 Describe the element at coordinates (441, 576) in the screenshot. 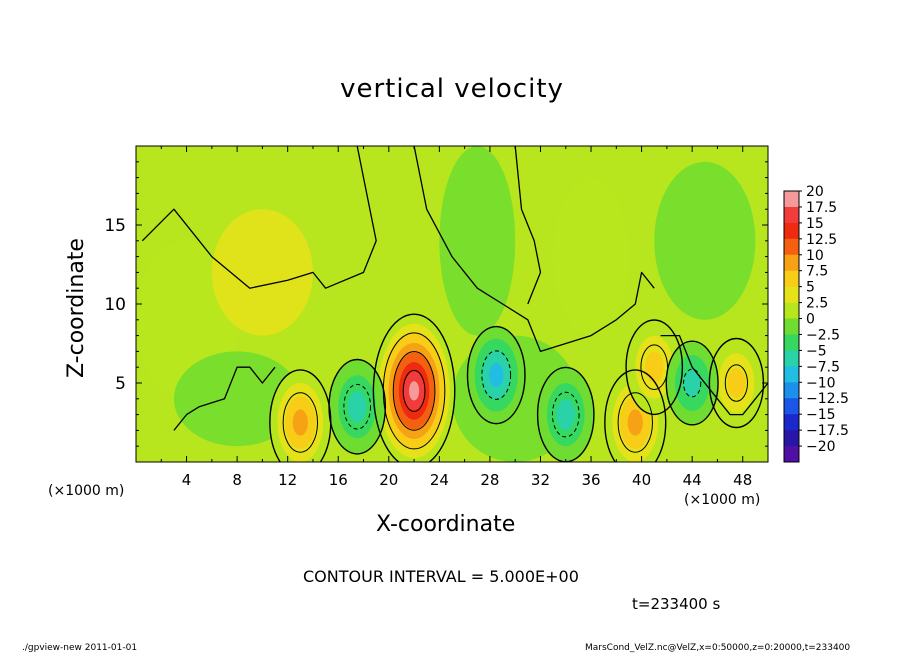

I see `contour-interval-note: CONTOUR INTERVAL = 5.000E+00` at that location.